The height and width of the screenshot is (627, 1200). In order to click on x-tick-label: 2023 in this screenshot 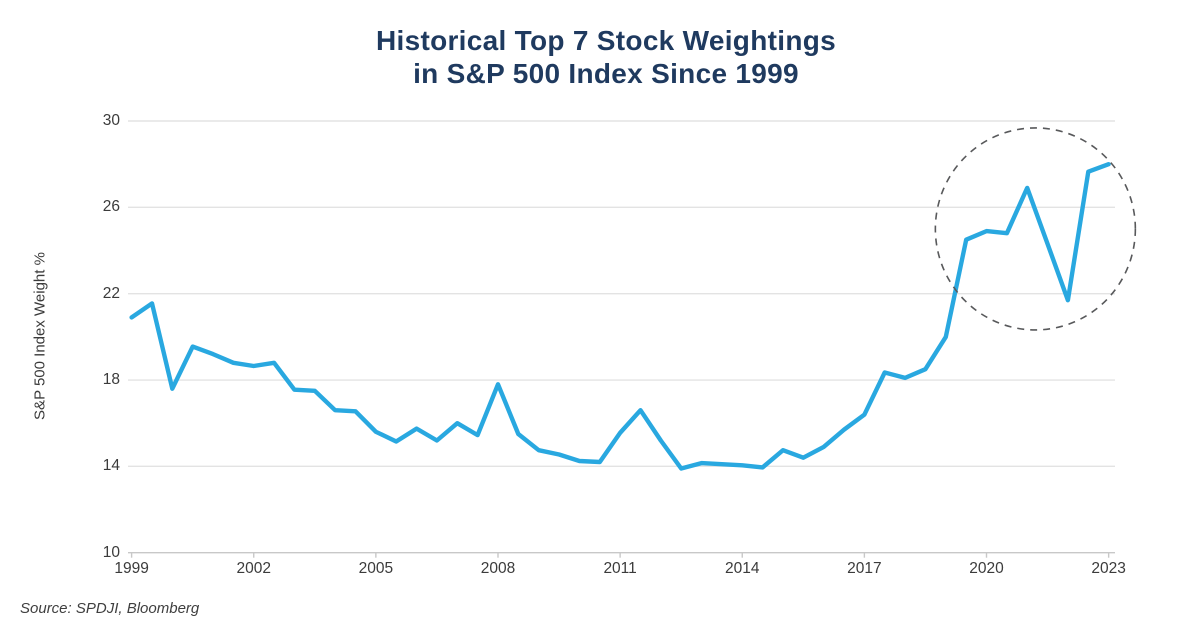, I will do `click(1108, 568)`.